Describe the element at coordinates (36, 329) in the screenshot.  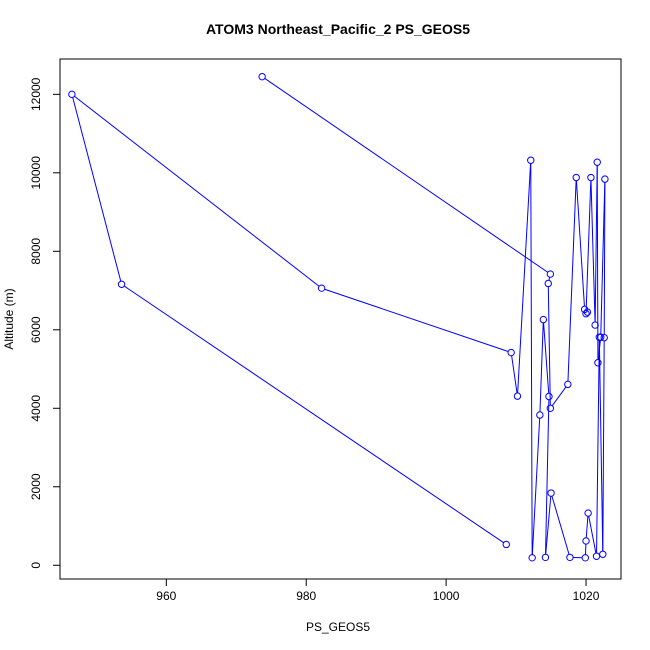
I see `y-tick-label: 6000` at that location.